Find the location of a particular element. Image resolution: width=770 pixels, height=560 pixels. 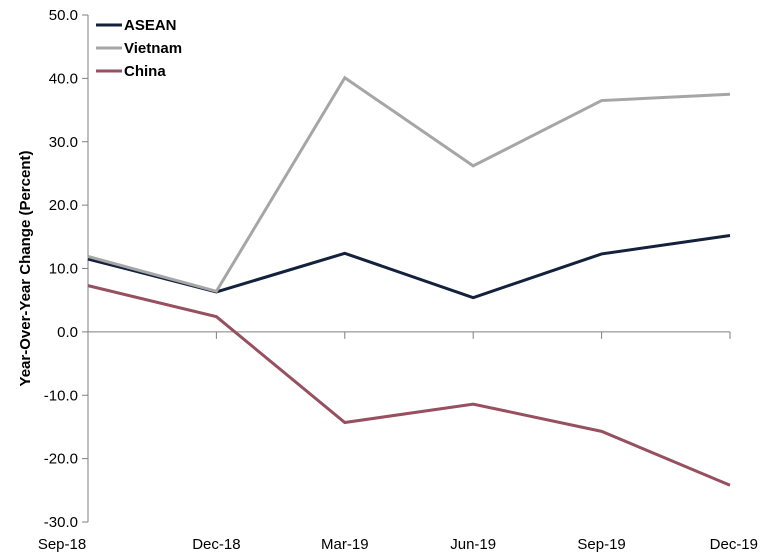

x-tick-label: Jun-19 is located at coordinates (473, 544).